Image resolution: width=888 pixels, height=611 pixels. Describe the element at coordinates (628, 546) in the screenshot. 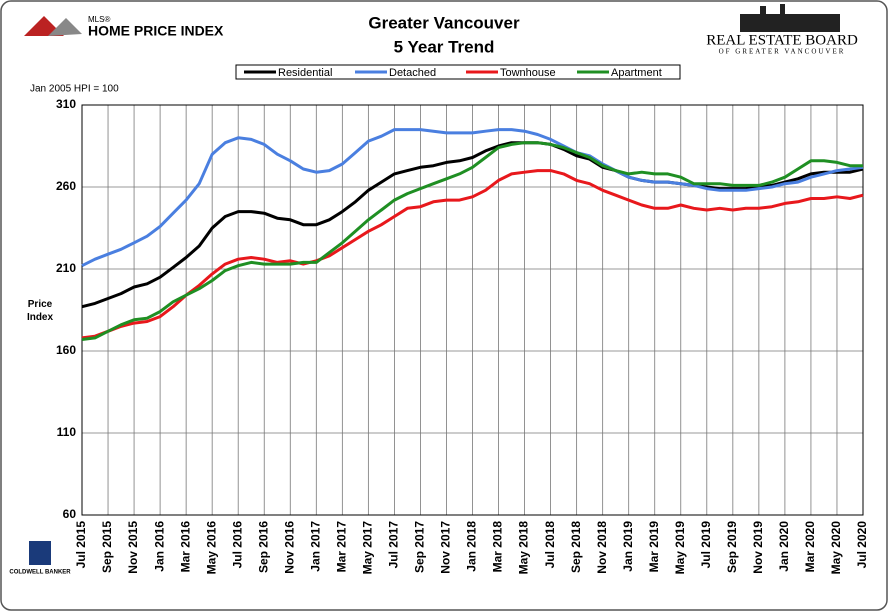

I see `x-tick-label: Jan 2019` at that location.